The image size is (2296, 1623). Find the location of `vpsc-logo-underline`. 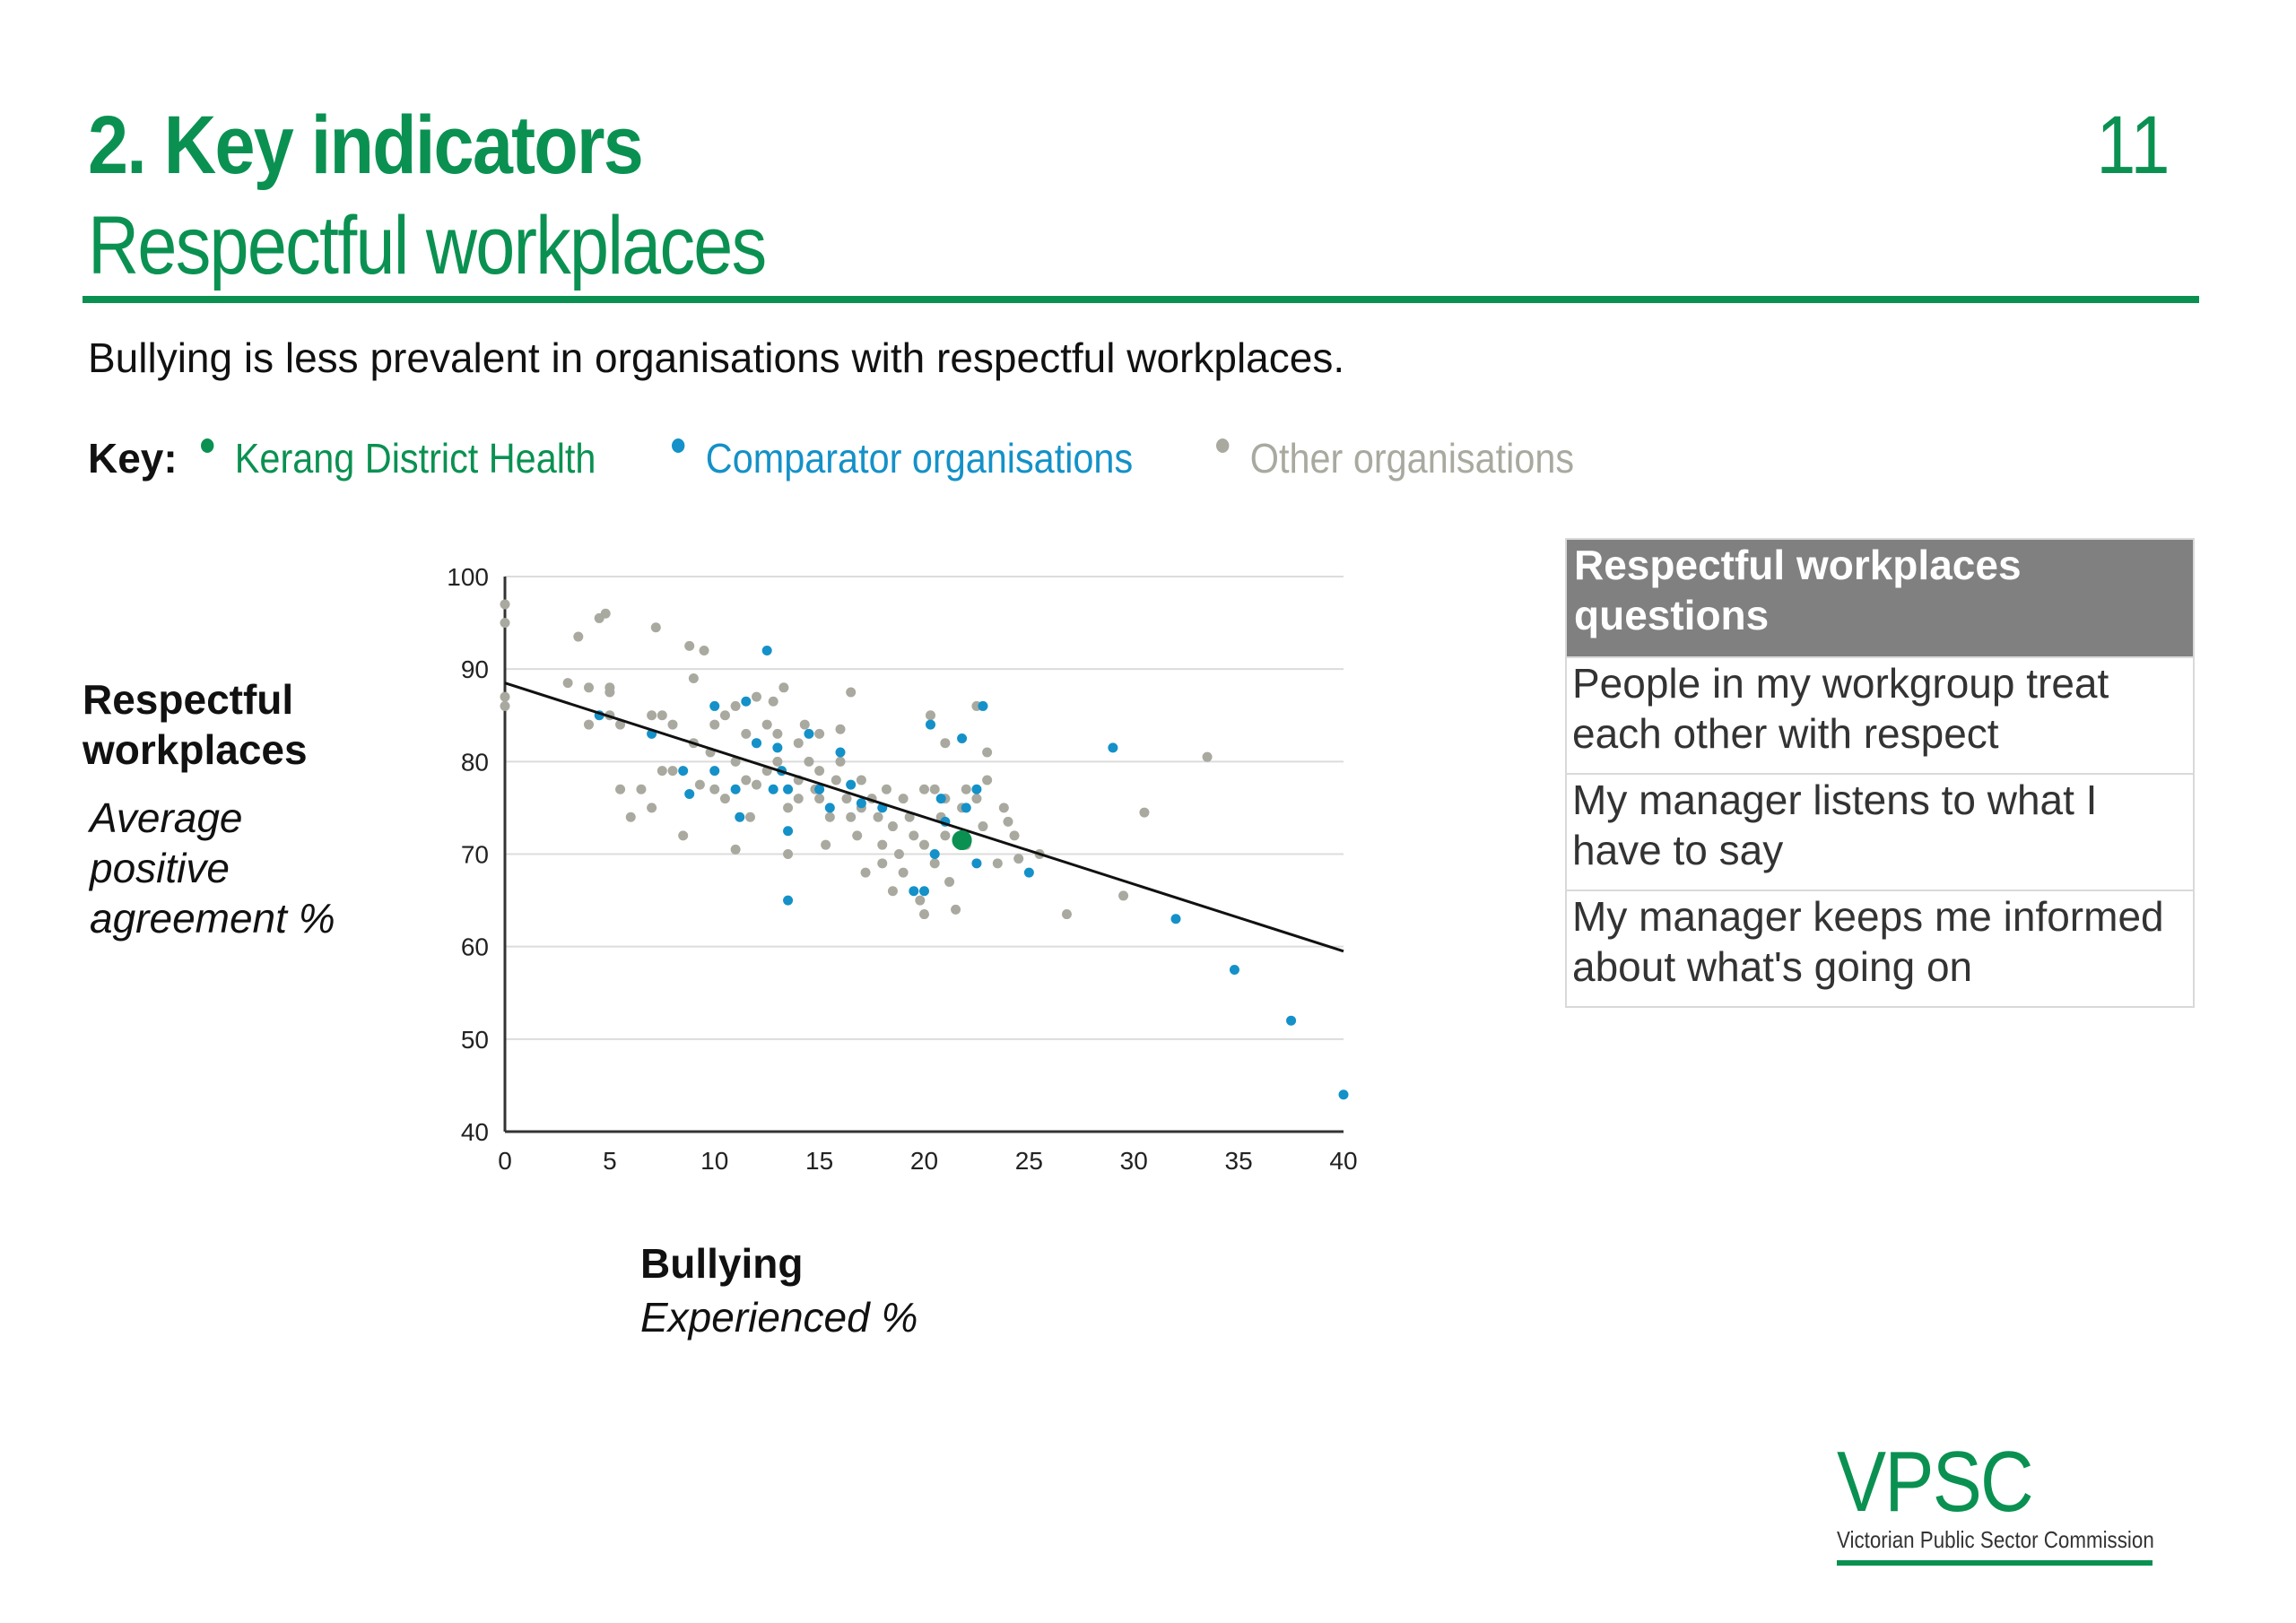

vpsc-logo-underline is located at coordinates (1994, 1563).